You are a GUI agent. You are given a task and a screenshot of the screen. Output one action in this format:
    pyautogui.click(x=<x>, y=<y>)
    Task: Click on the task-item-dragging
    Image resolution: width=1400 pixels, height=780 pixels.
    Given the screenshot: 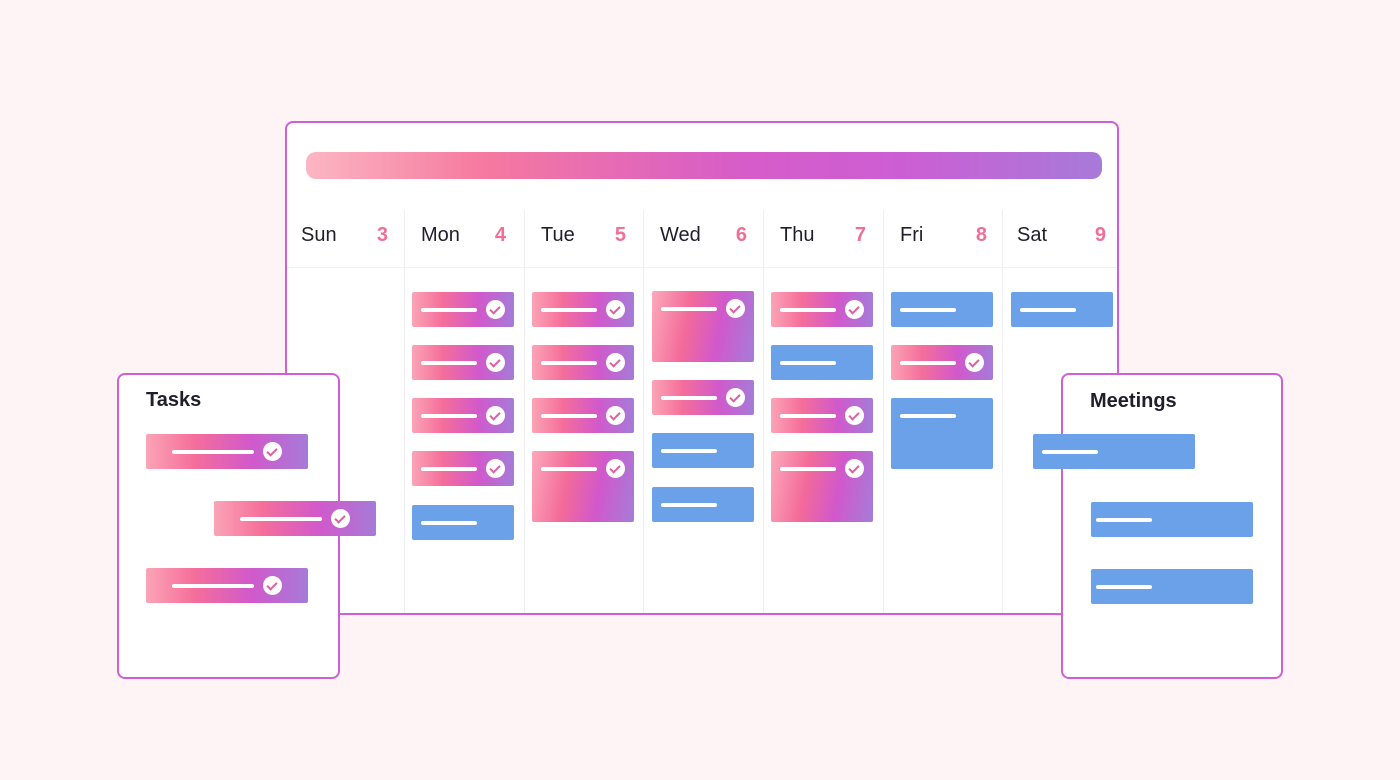 What is the action you would take?
    pyautogui.click(x=295, y=518)
    